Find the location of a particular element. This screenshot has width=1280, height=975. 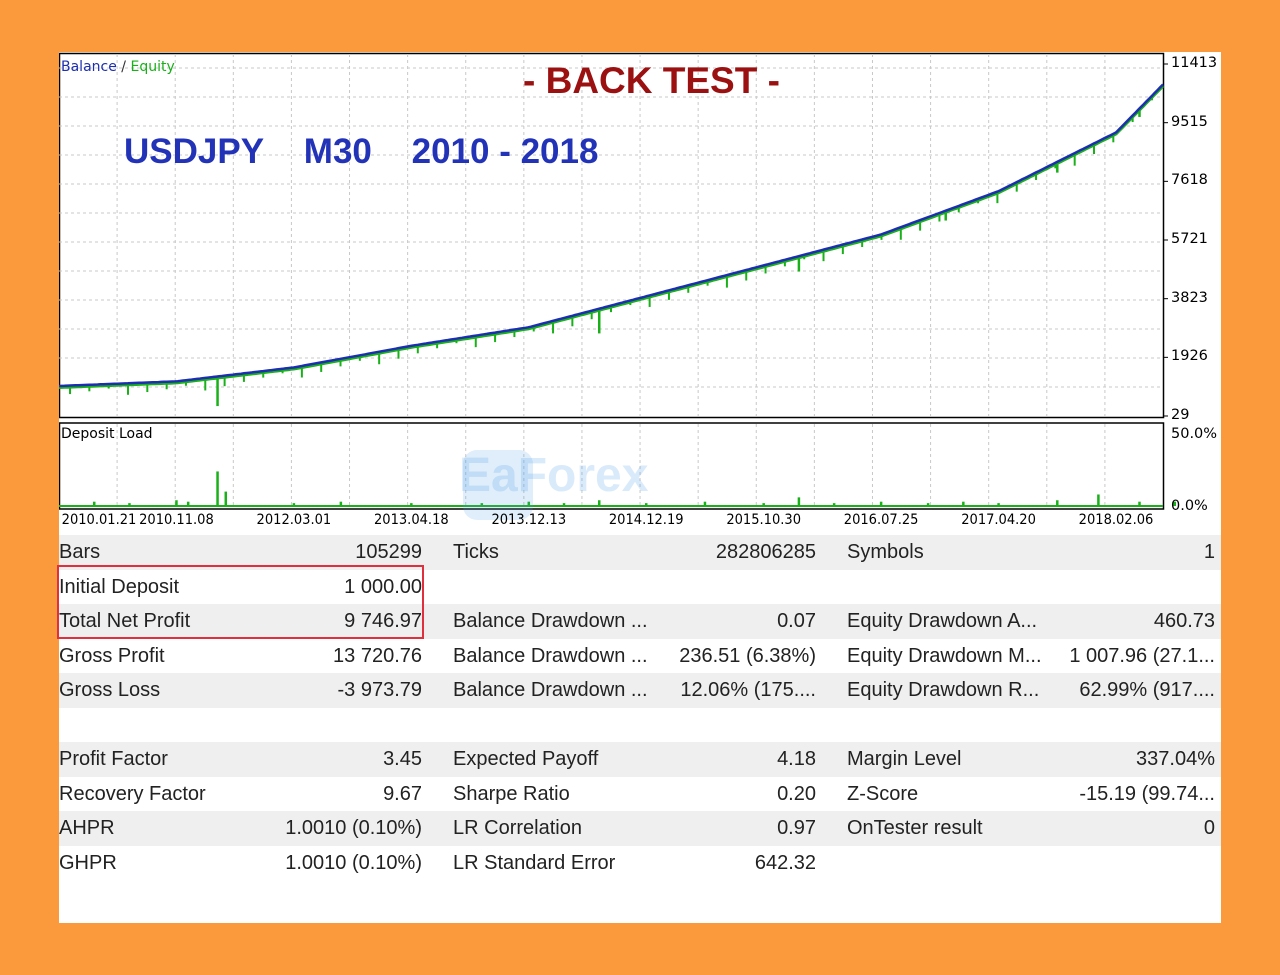

stat-value: 4.18 is located at coordinates (796, 759).